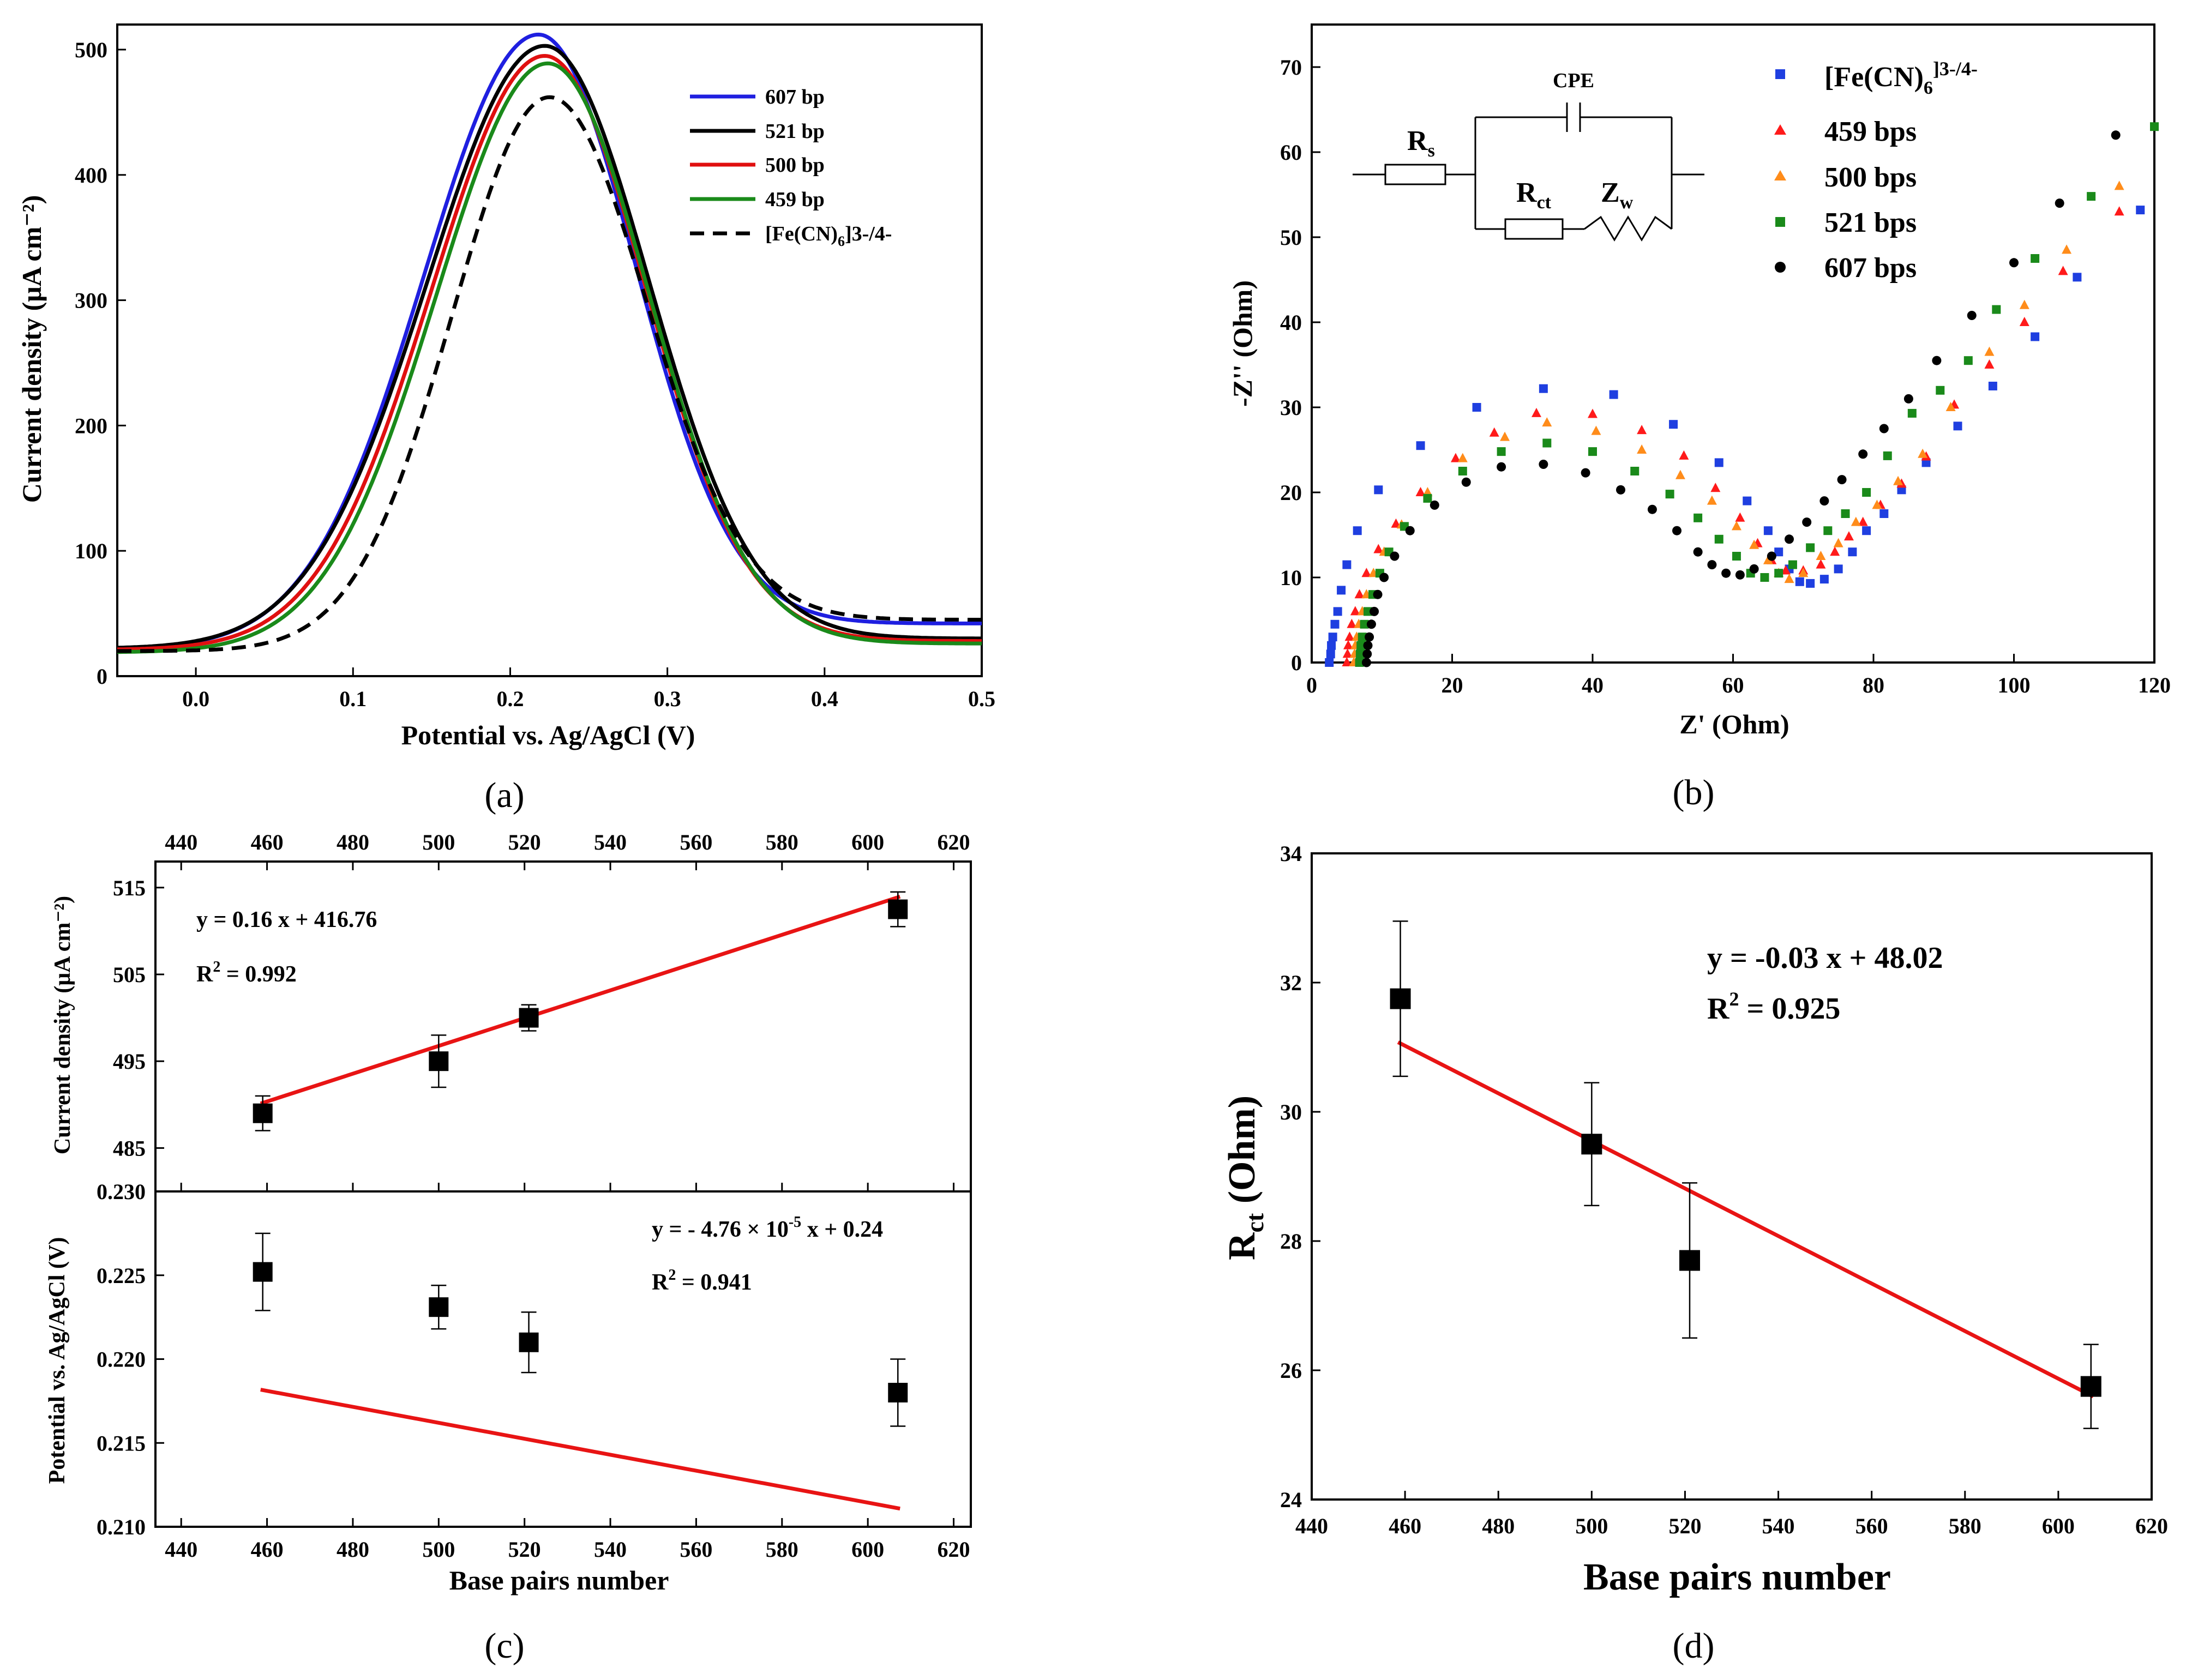 The width and height of the screenshot is (2204, 1680). Describe the element at coordinates (757, 199) in the screenshot. I see `legend-entry-459bp: 459 bp` at that location.